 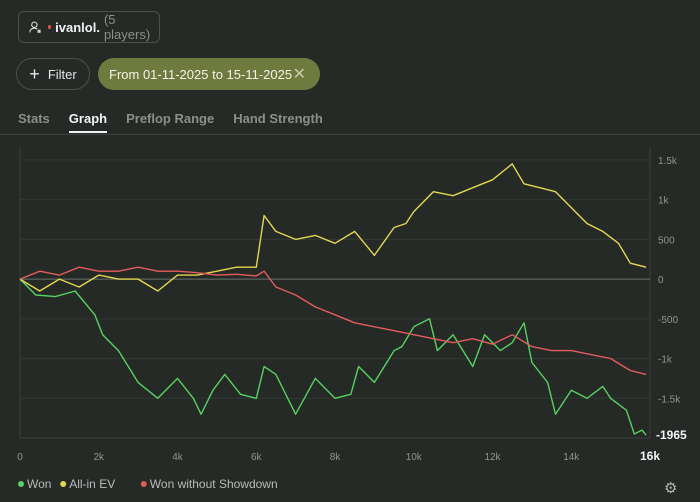 I want to click on x-tick-label: 2k, so click(x=99, y=457).